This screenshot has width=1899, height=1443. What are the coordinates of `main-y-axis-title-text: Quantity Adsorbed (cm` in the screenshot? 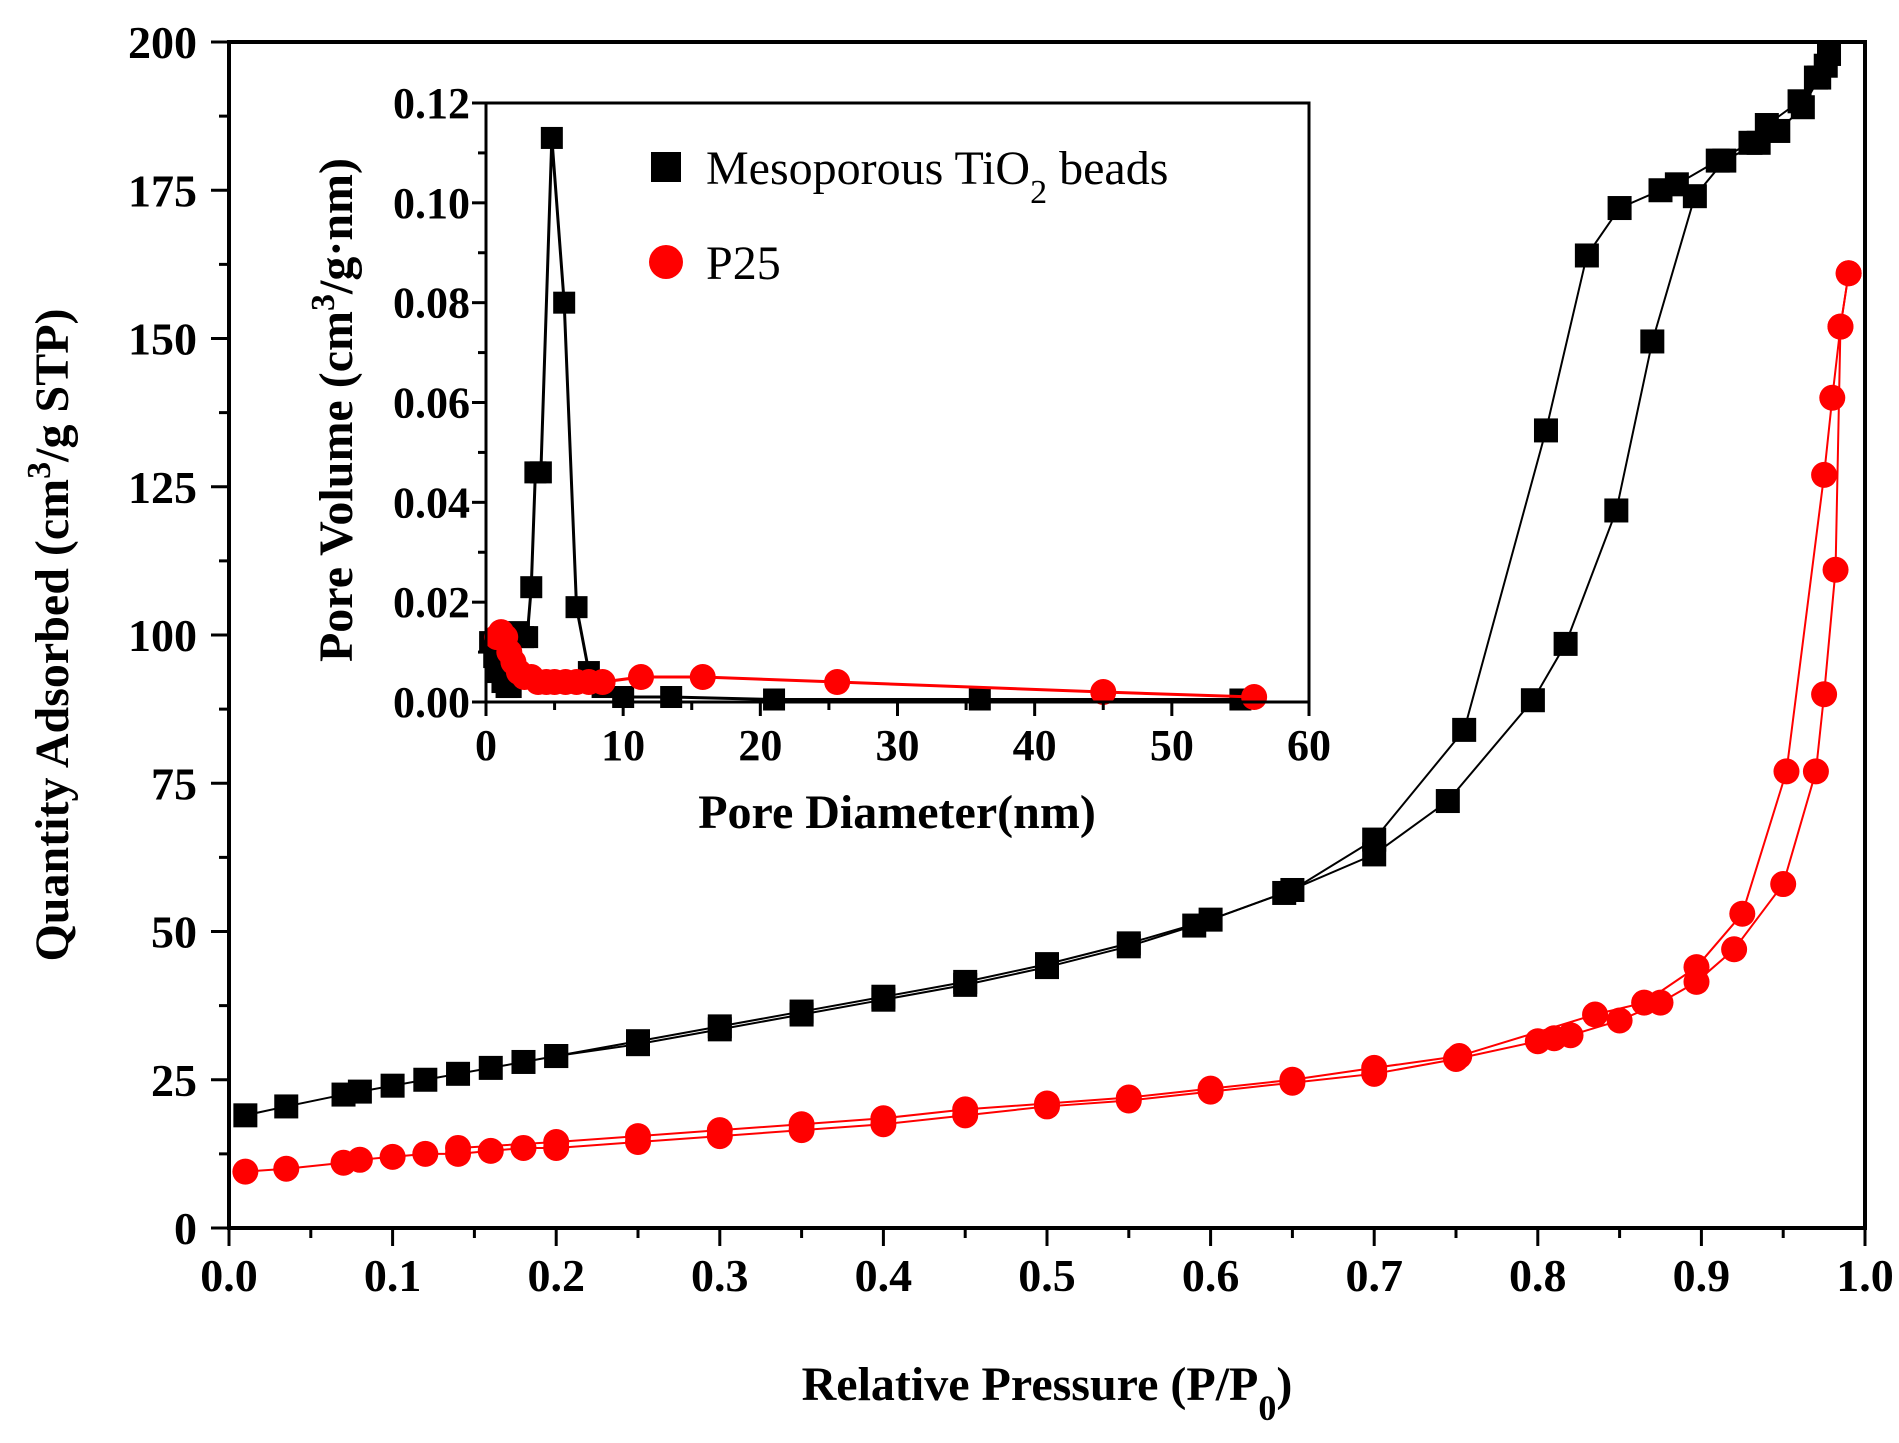 It's located at (52, 720).